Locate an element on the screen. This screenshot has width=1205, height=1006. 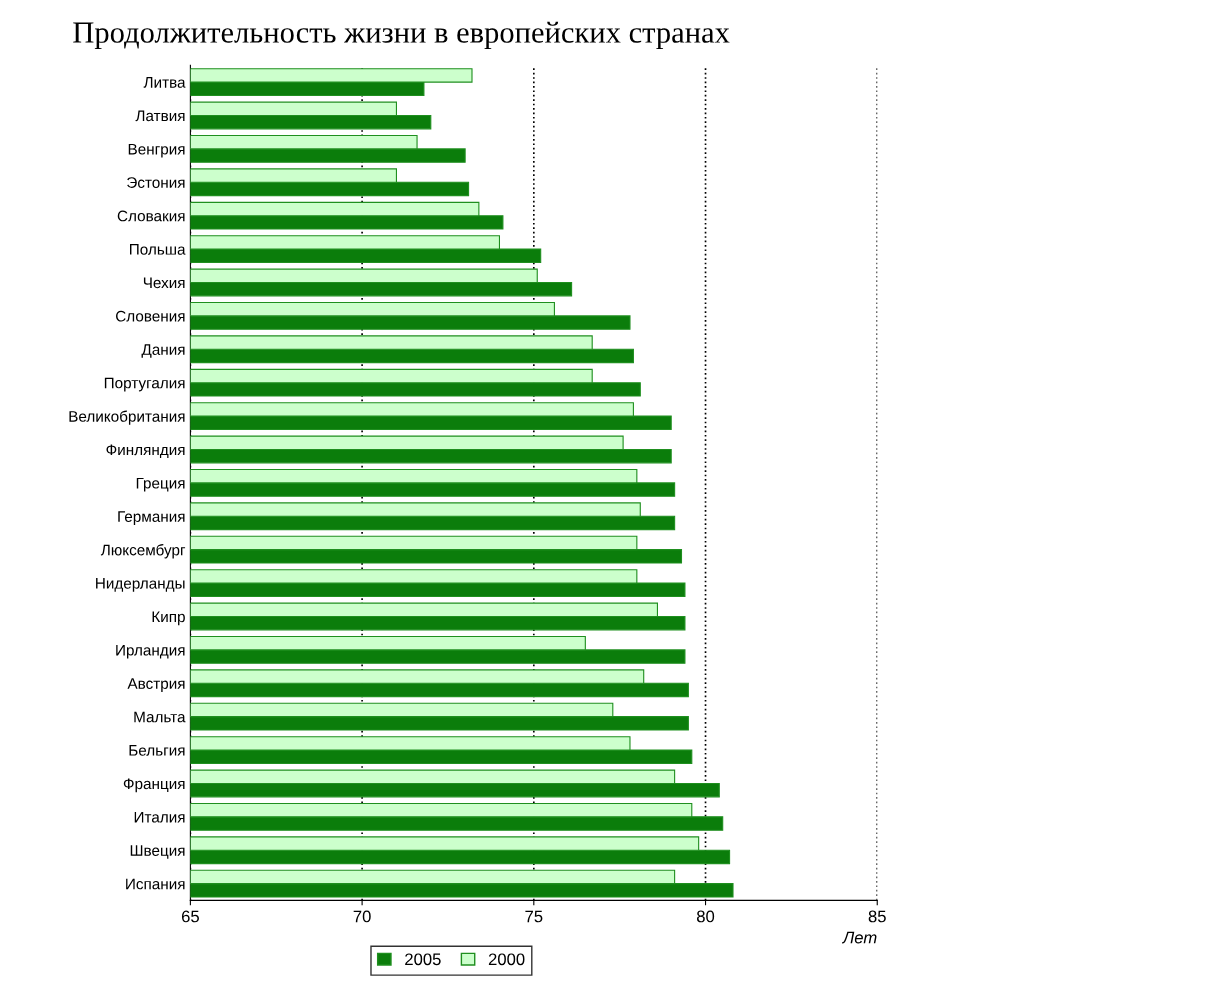
x-tick-label: 70 is located at coordinates (362, 916).